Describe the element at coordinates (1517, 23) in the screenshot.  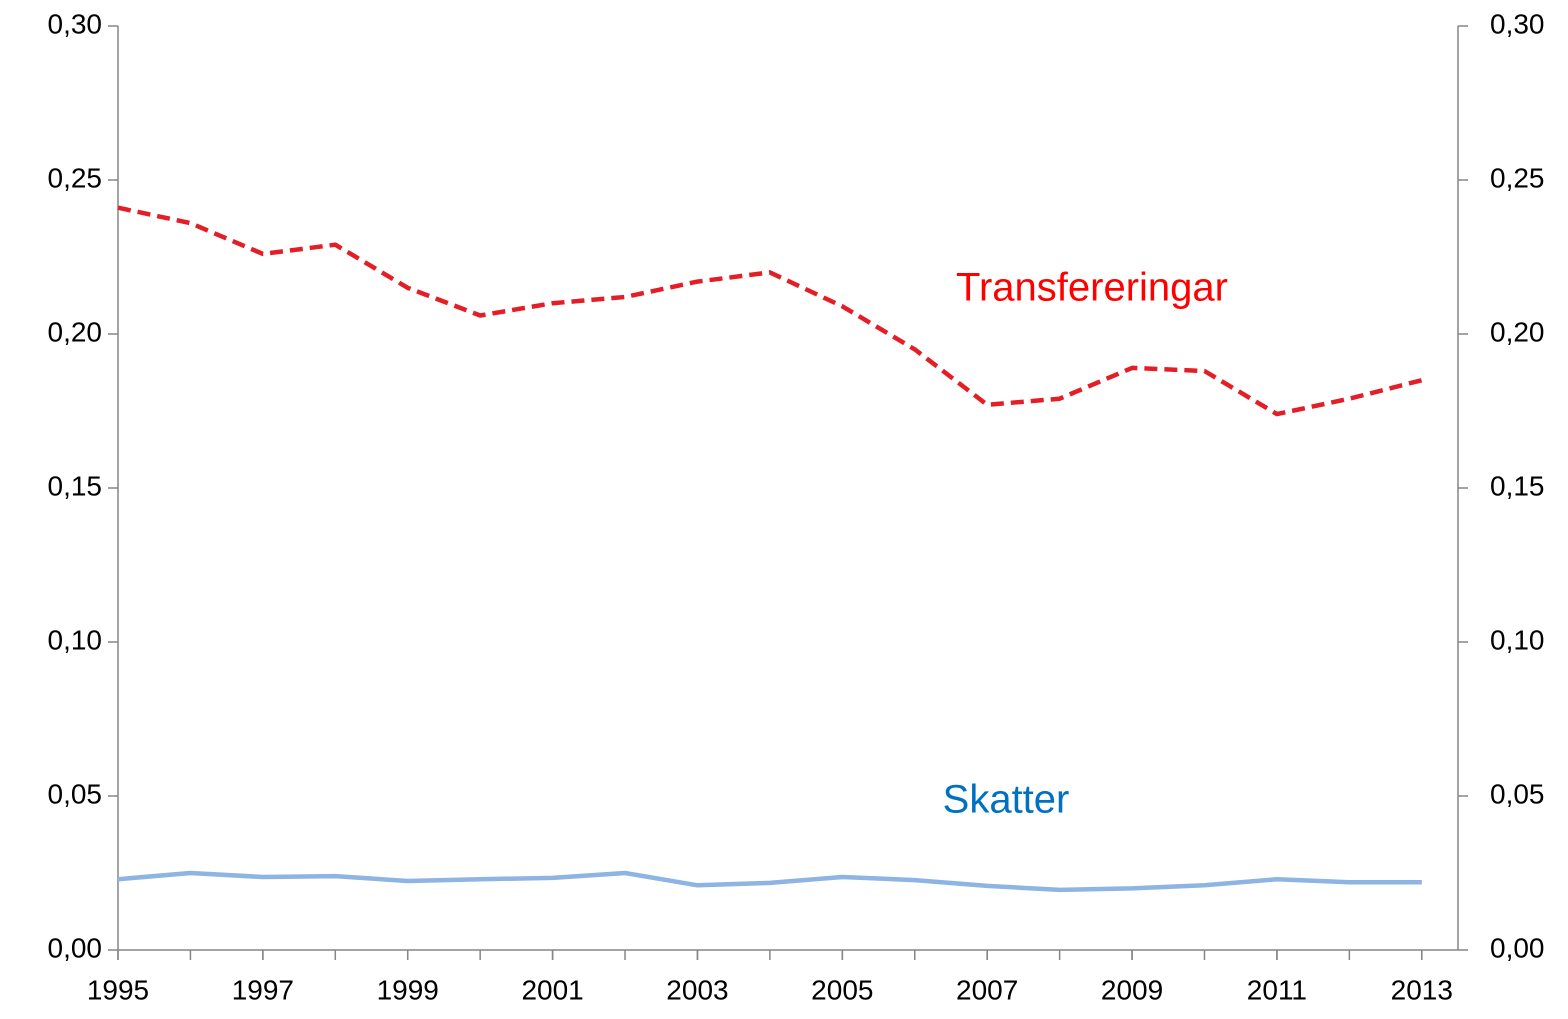
I see `y2-tick-label: 0,30` at that location.